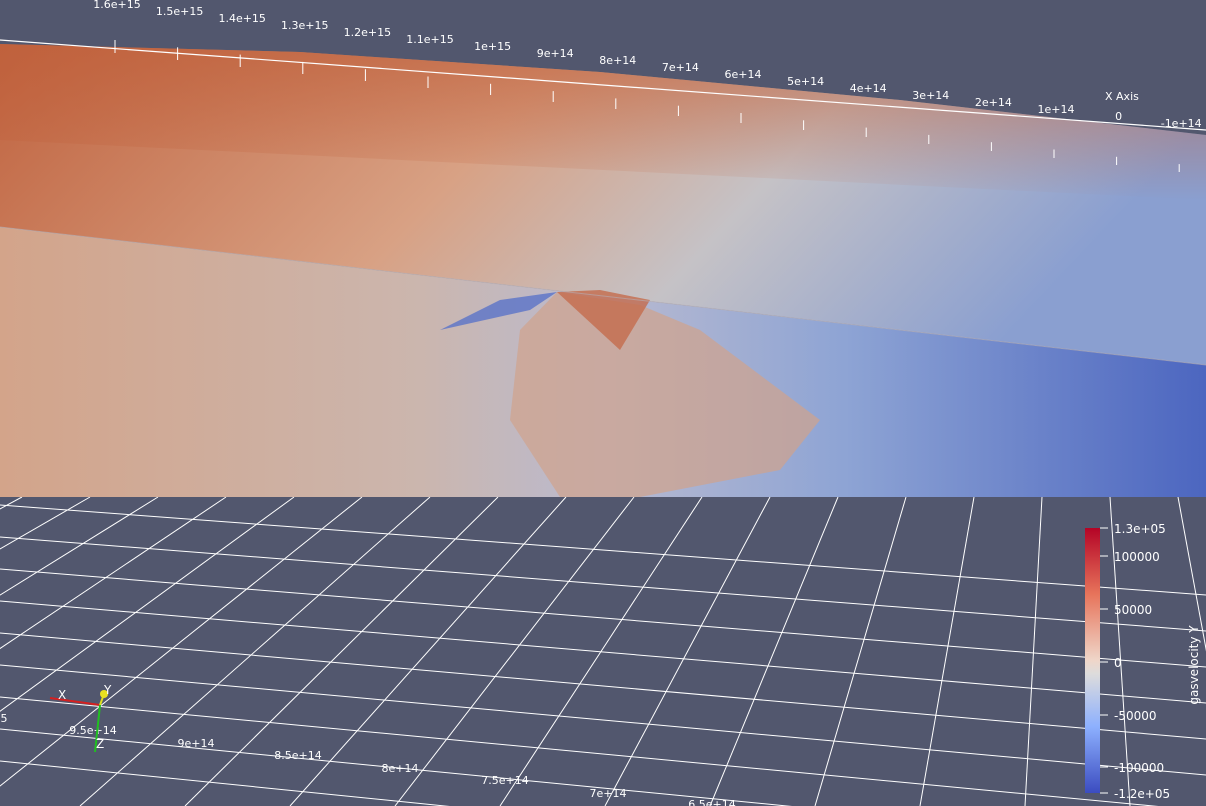  I want to click on top-axis-label: 4e+14, so click(868, 88).